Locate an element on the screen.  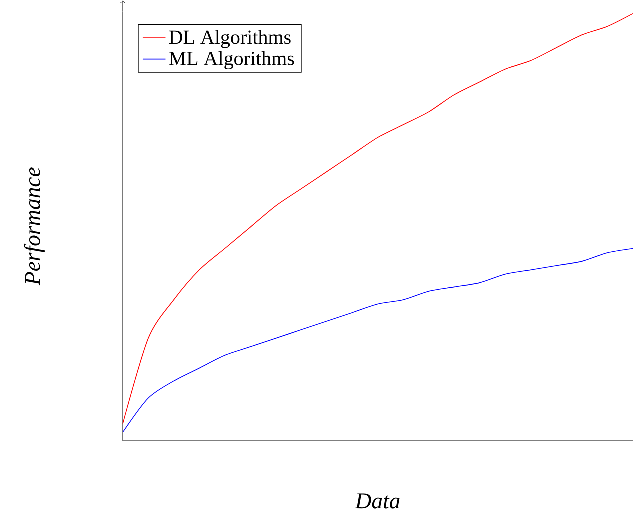
legend-label: ML Algorithms is located at coordinates (231, 60).